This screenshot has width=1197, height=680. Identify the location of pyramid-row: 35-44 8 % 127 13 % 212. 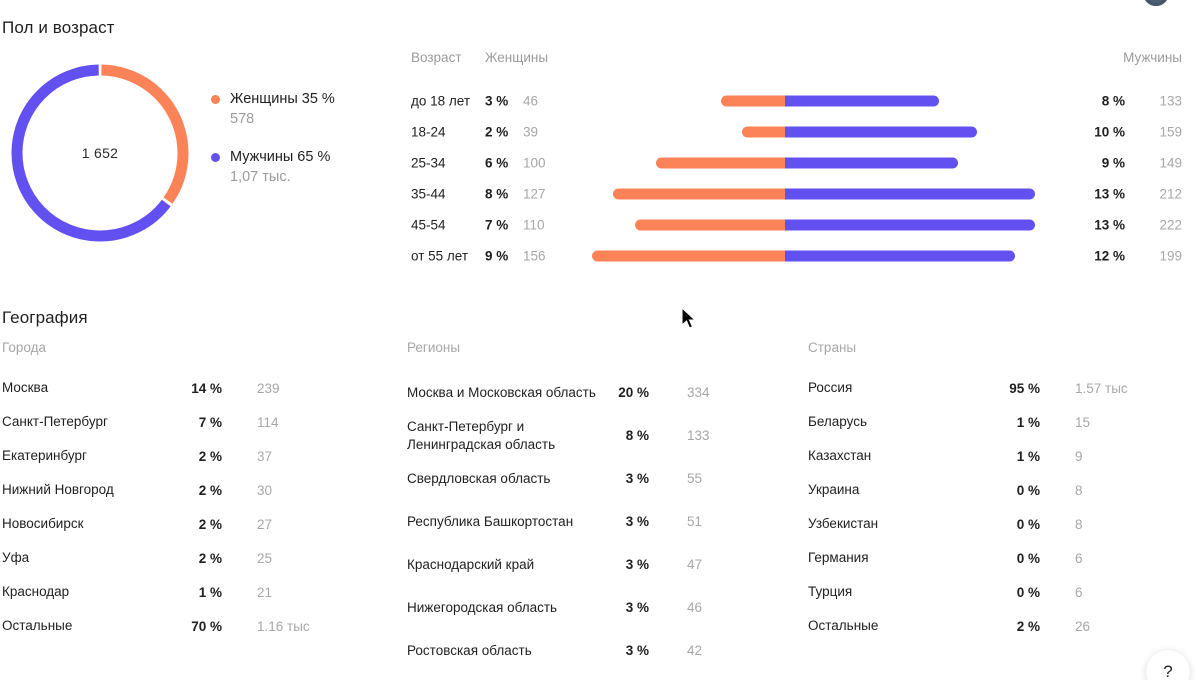
(795, 193).